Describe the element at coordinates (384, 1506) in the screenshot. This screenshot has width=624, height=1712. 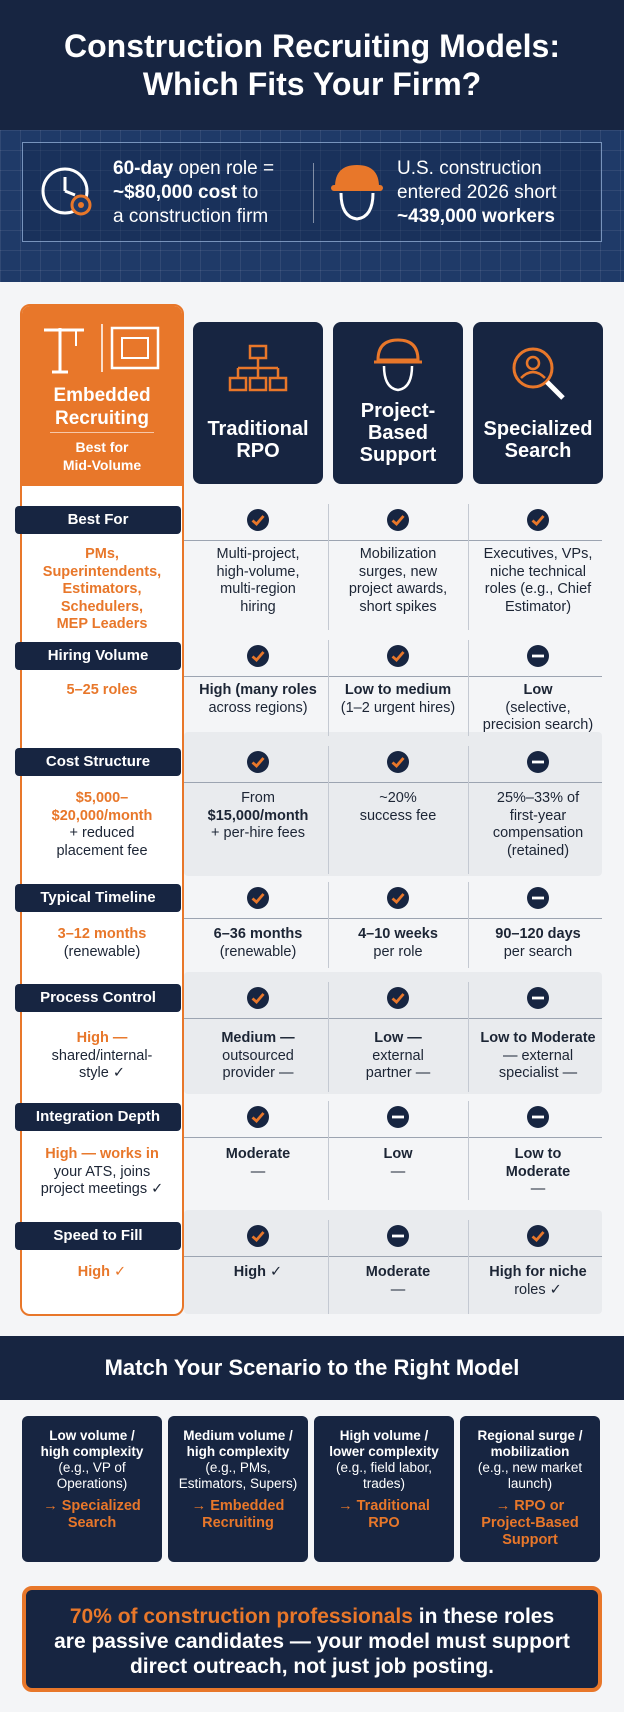
I see `scenario-card-r1: → Traditional` at that location.